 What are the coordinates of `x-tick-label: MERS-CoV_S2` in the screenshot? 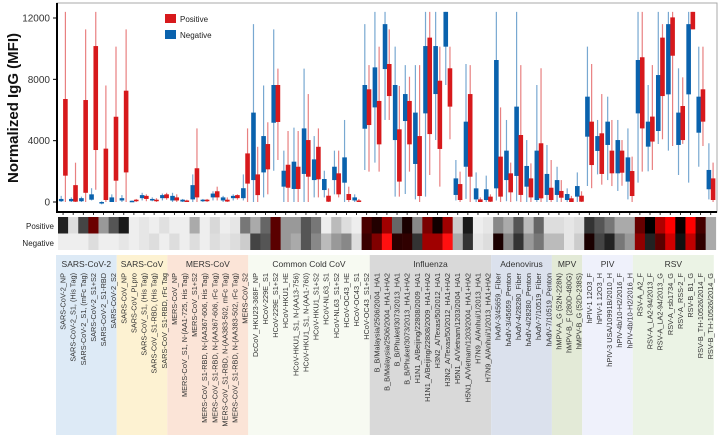 It's located at (245, 298).